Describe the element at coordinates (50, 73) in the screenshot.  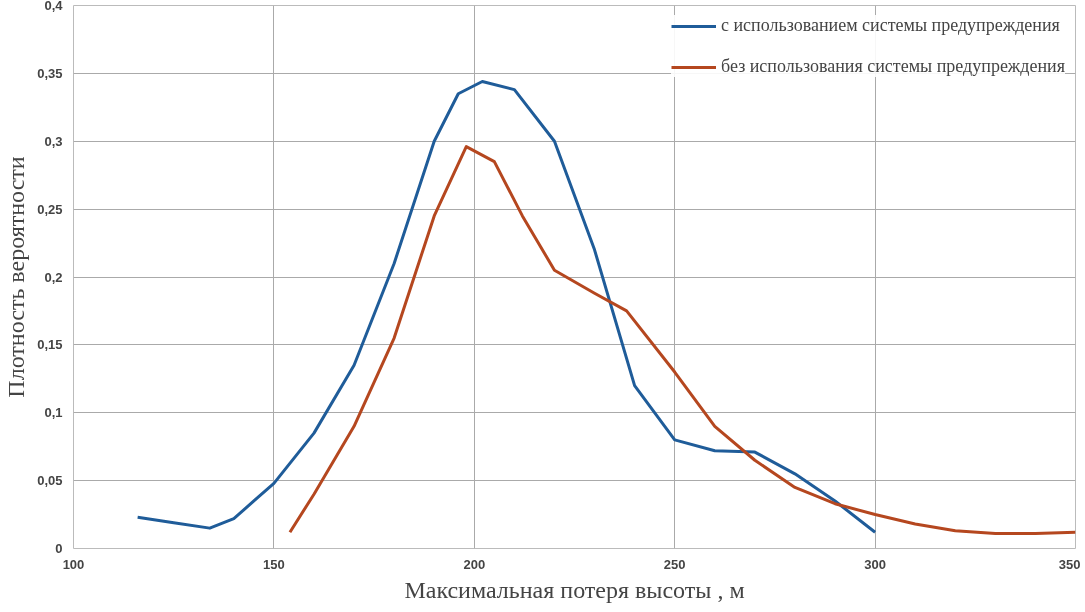
I see `y-tick-label: 0,35` at that location.